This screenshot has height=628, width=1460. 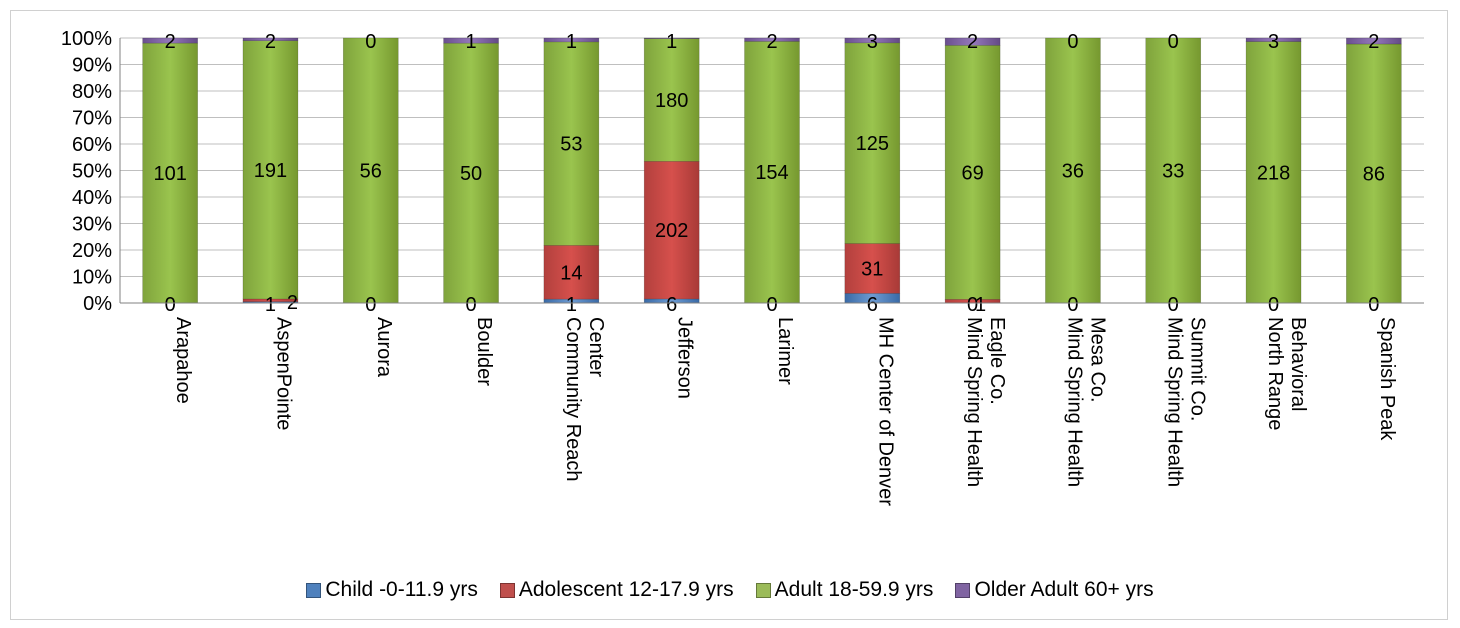 I want to click on legend-label: Older Adult 60+ yrs, so click(x=1064, y=589).